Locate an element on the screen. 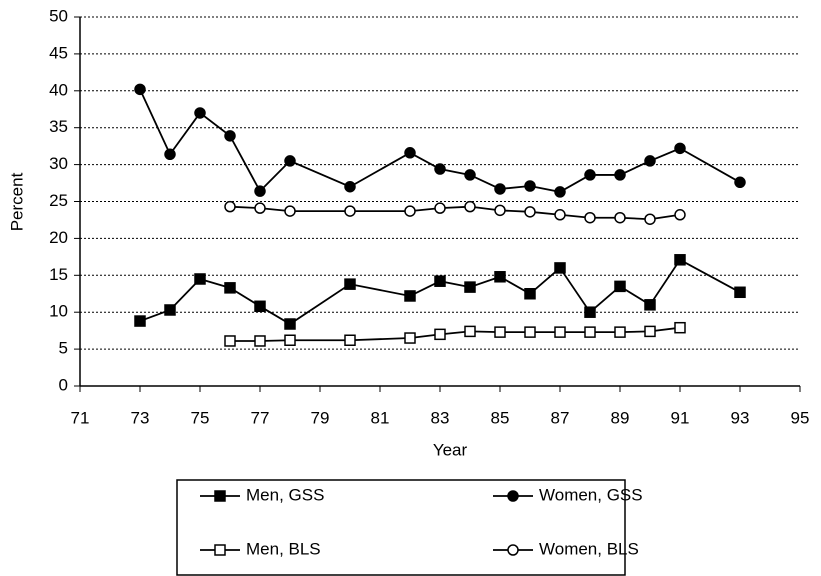 The width and height of the screenshot is (821, 576). y-tick-label: 45 is located at coordinates (58, 52).